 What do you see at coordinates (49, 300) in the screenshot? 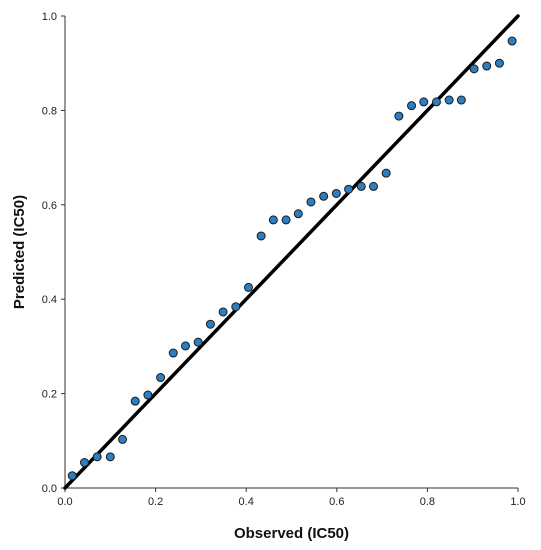
I see `y-tick-label: 0.4` at bounding box center [49, 300].